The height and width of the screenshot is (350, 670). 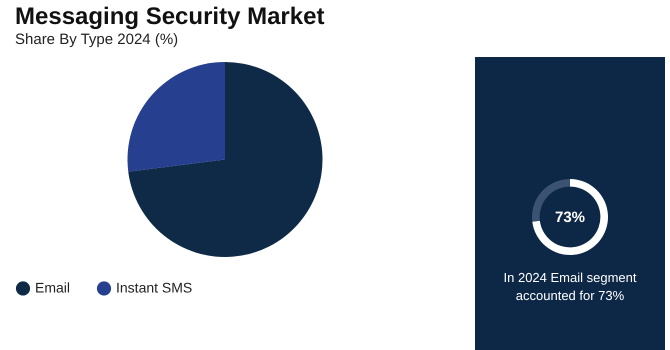 I want to click on legend-label: Instant SMS, so click(x=154, y=287).